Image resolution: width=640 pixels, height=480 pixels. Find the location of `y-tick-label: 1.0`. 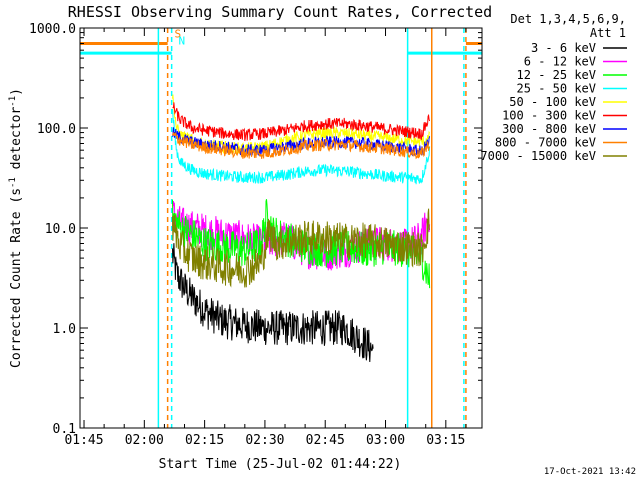

y-tick-label: 1.0 is located at coordinates (64, 329).